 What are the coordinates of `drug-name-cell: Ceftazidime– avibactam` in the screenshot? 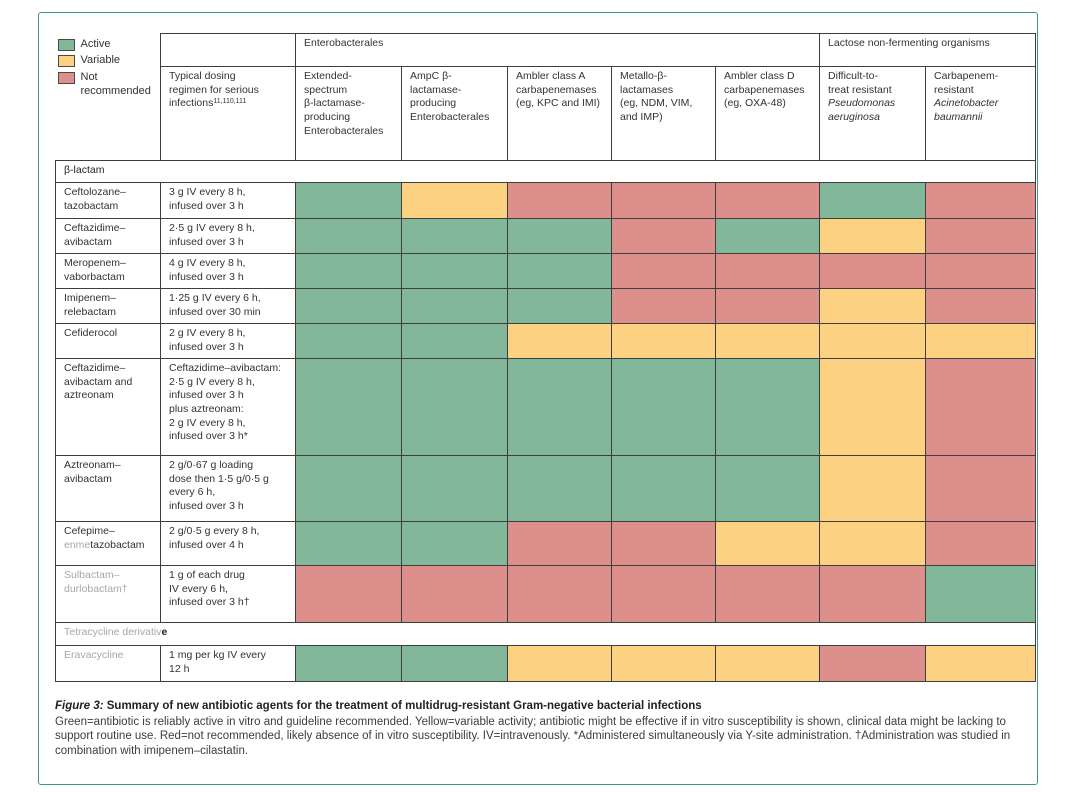 It's located at (108, 236).